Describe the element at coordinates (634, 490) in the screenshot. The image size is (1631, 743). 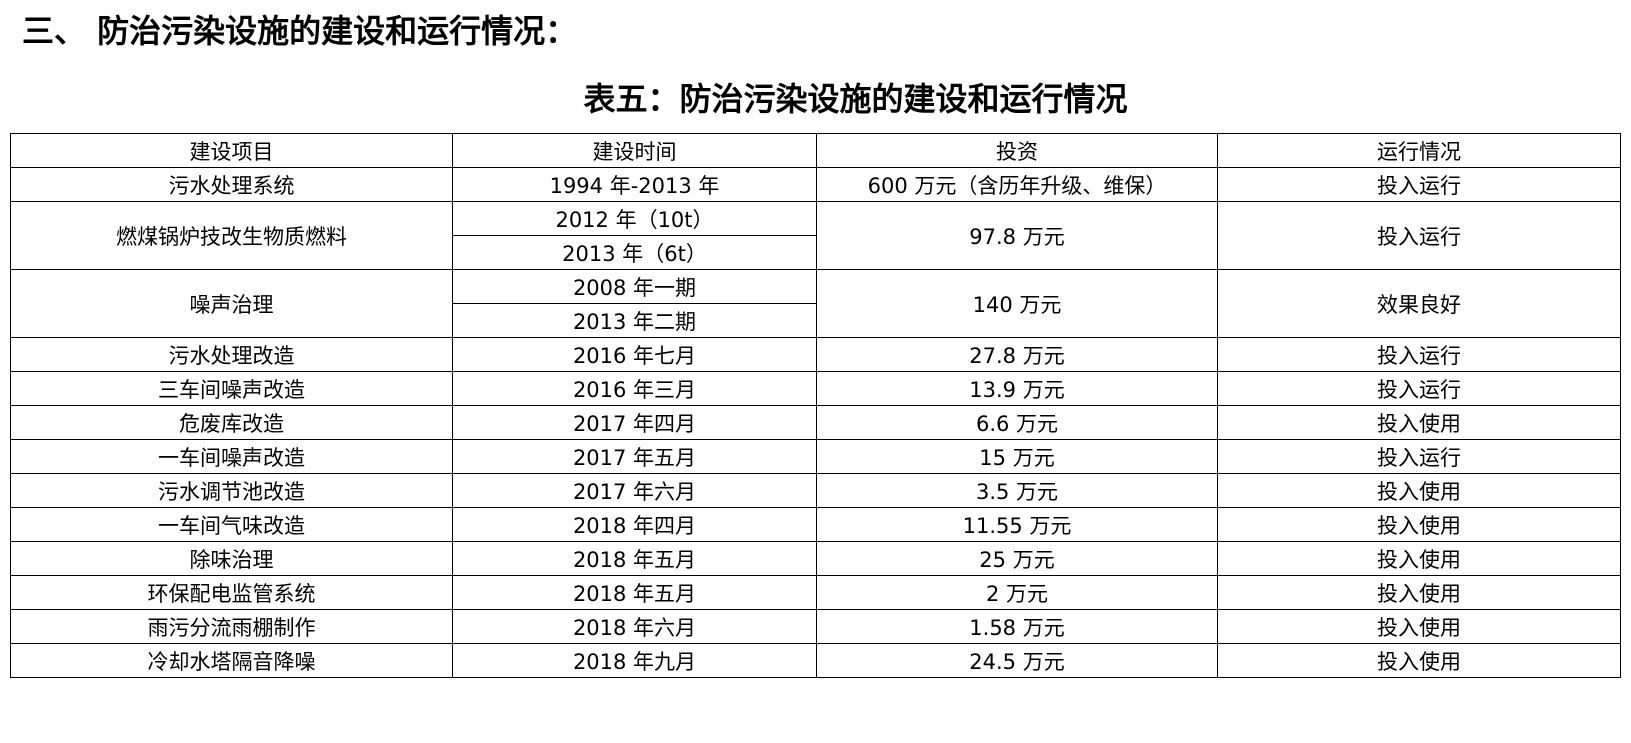
I see `time-cell: 2017 年六月` at that location.